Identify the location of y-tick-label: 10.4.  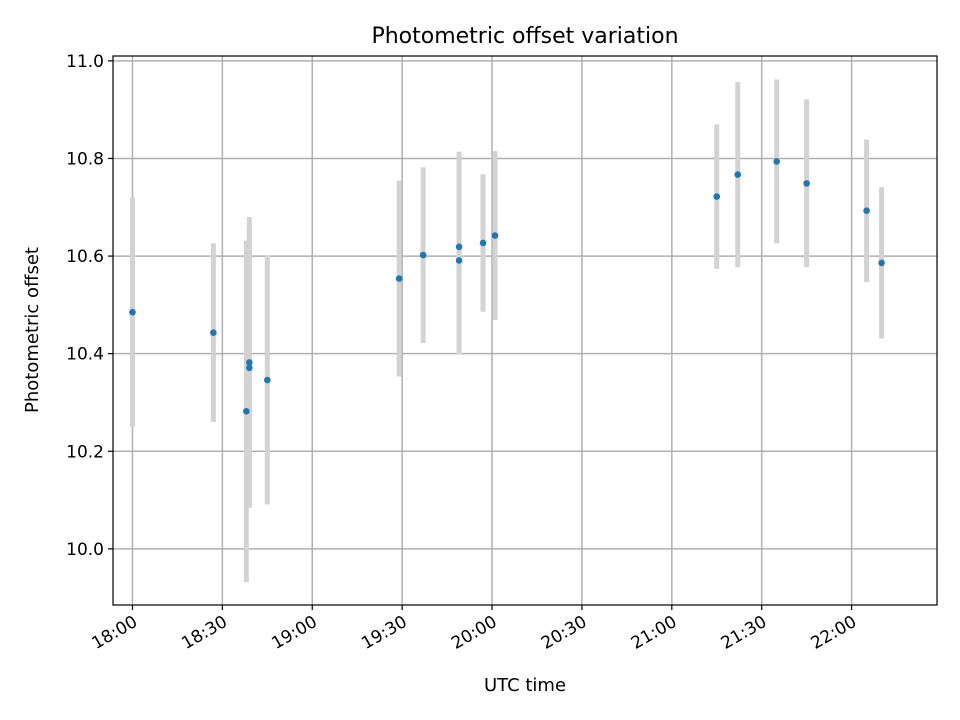
(85, 355).